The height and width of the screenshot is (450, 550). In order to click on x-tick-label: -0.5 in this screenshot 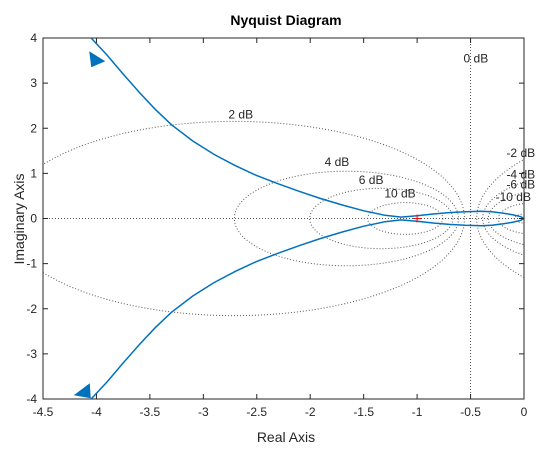, I will do `click(470, 412)`.